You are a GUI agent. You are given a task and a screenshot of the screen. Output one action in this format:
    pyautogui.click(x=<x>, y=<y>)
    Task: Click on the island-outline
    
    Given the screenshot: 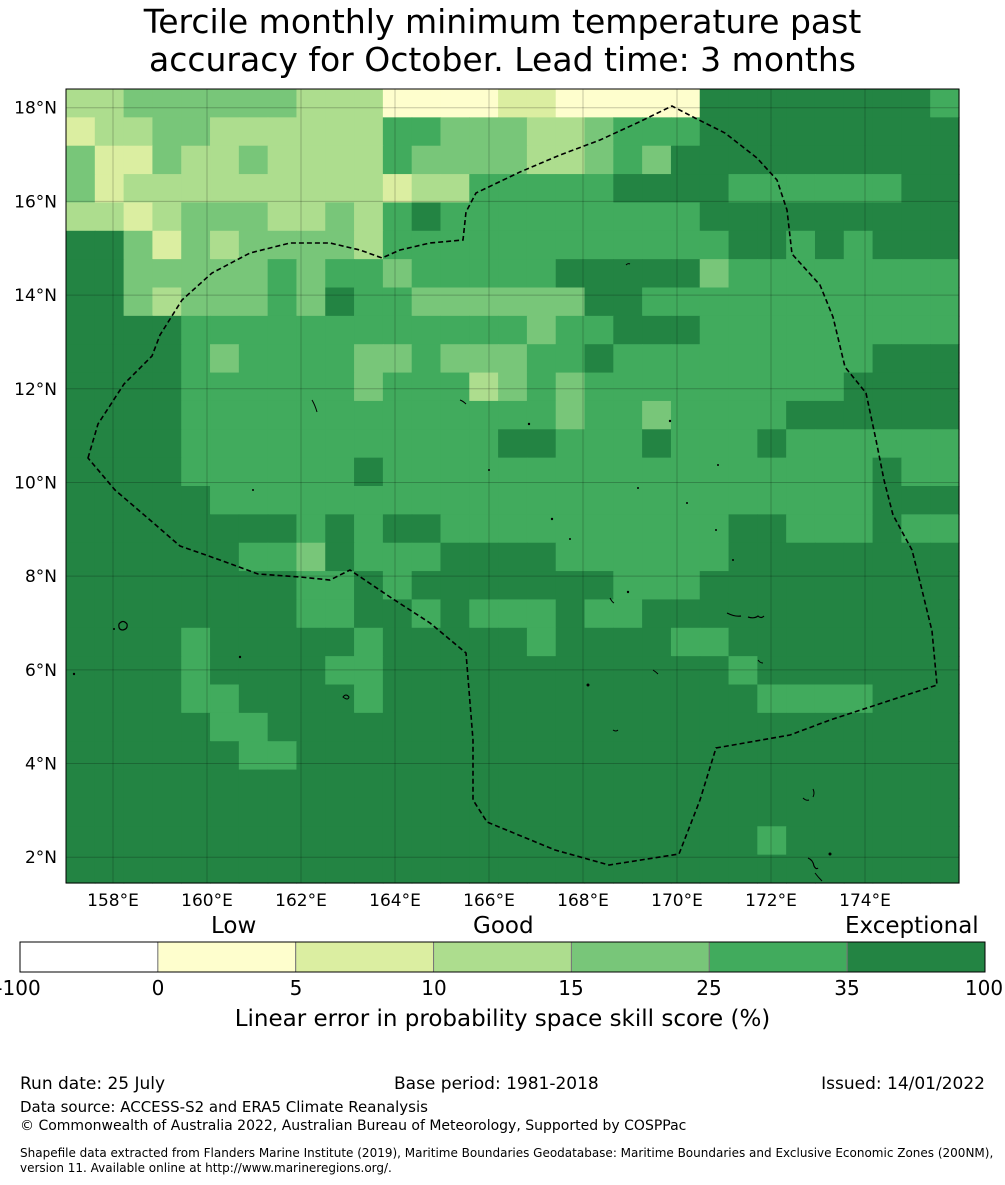 What is the action you would take?
    pyautogui.click(x=808, y=794)
    